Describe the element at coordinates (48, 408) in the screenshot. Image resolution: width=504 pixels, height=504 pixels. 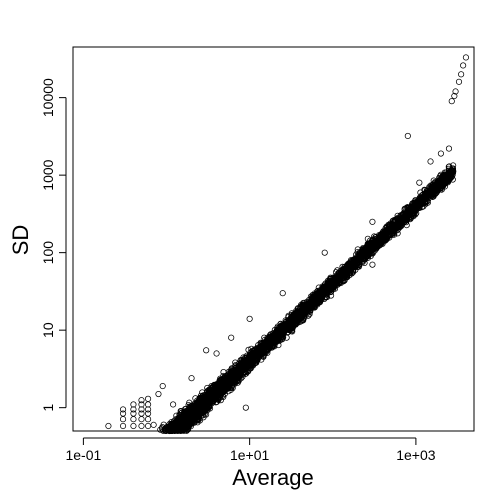
I see `y-tick-label: 1` at that location.